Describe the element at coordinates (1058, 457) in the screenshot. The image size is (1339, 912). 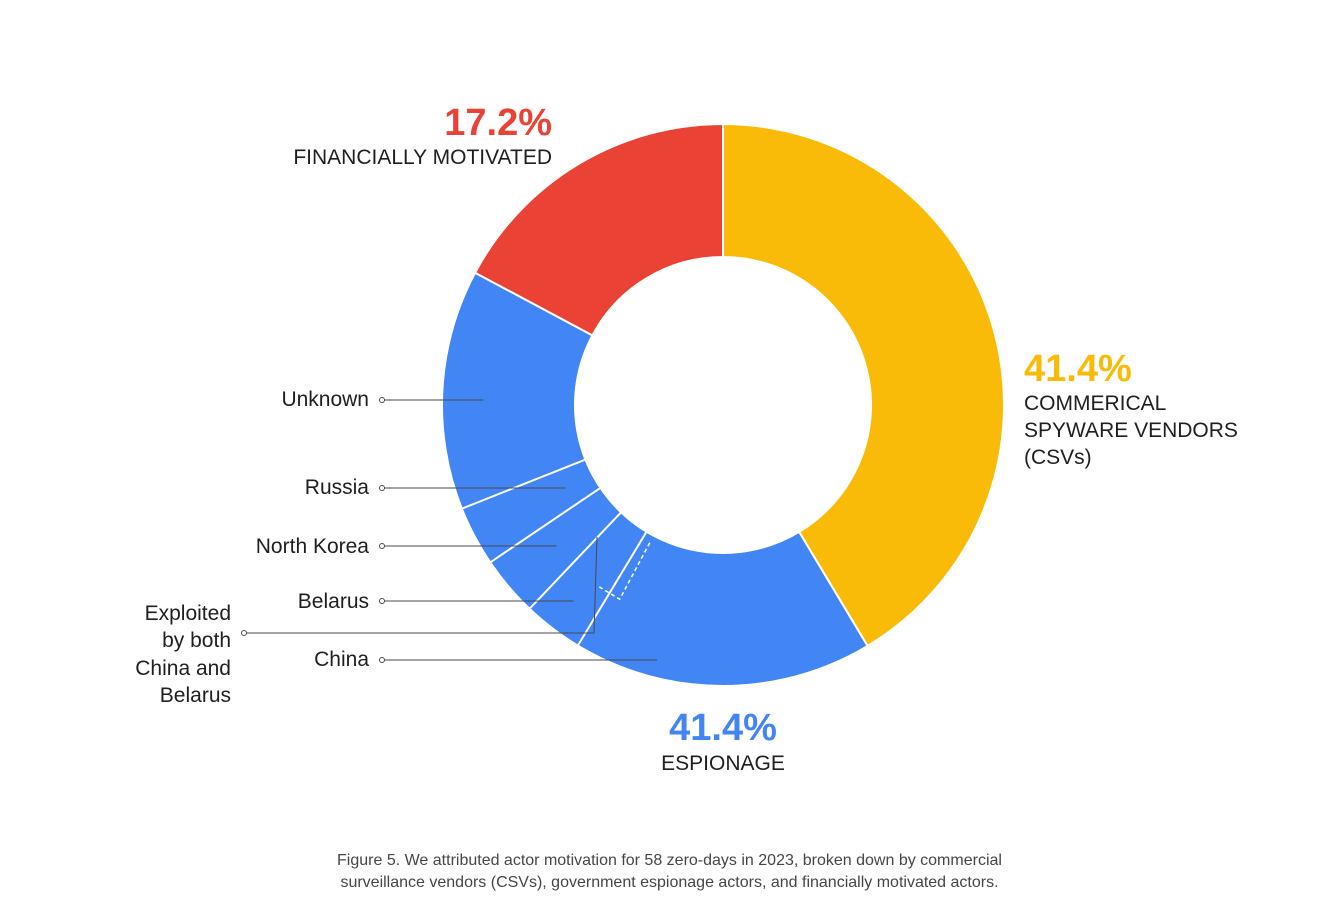
I see `csv-category-label-line3: (CSVs)` at that location.